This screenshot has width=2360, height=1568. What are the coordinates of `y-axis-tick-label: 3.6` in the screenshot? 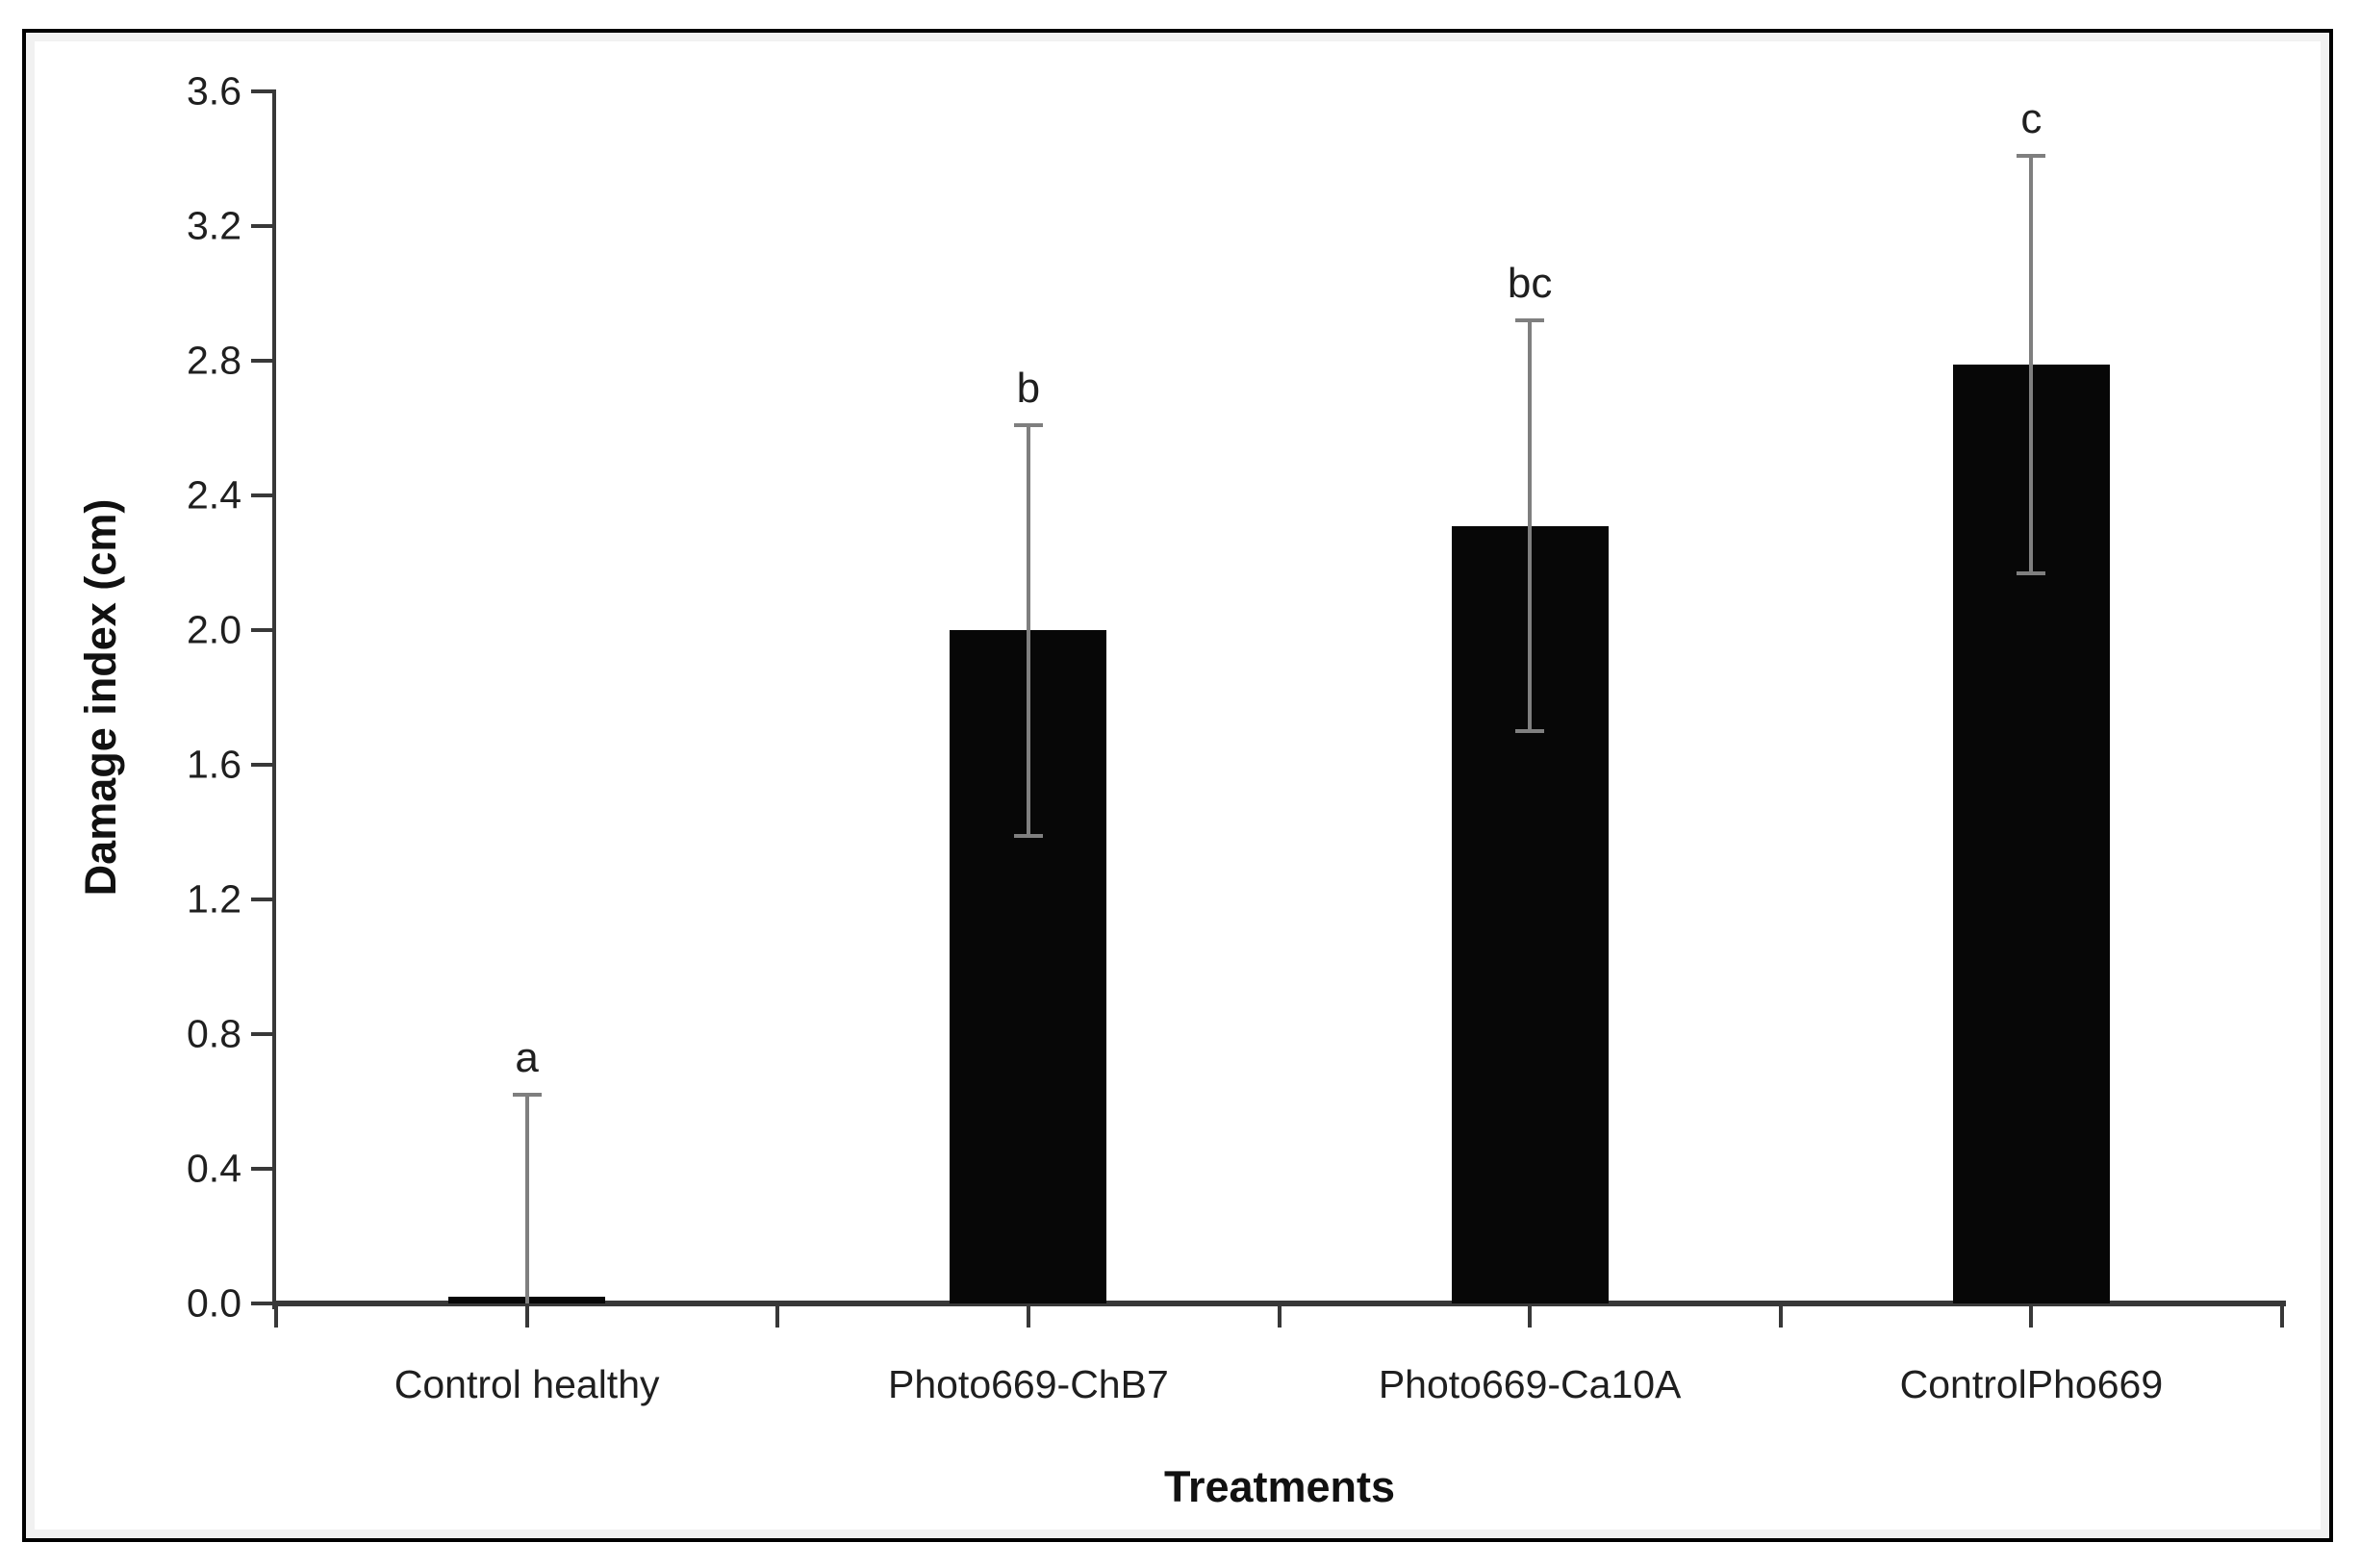 It's located at (214, 91).